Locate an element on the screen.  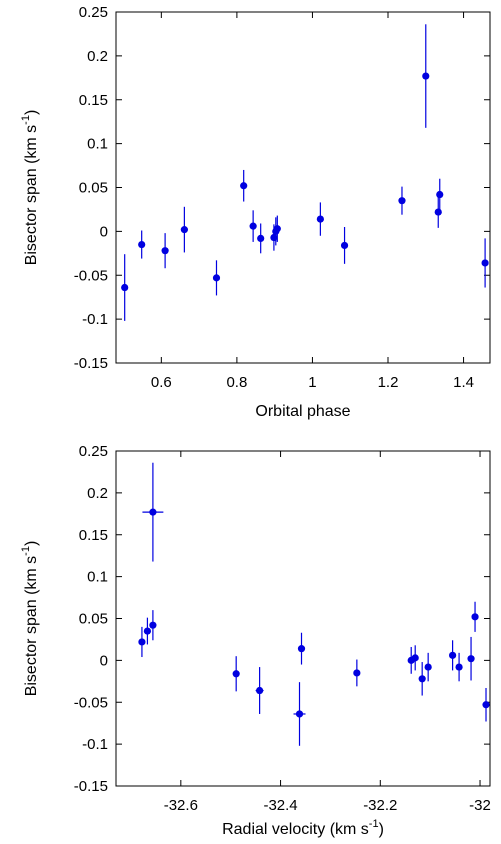
x-tick-label: 0.6 is located at coordinates (161, 382).